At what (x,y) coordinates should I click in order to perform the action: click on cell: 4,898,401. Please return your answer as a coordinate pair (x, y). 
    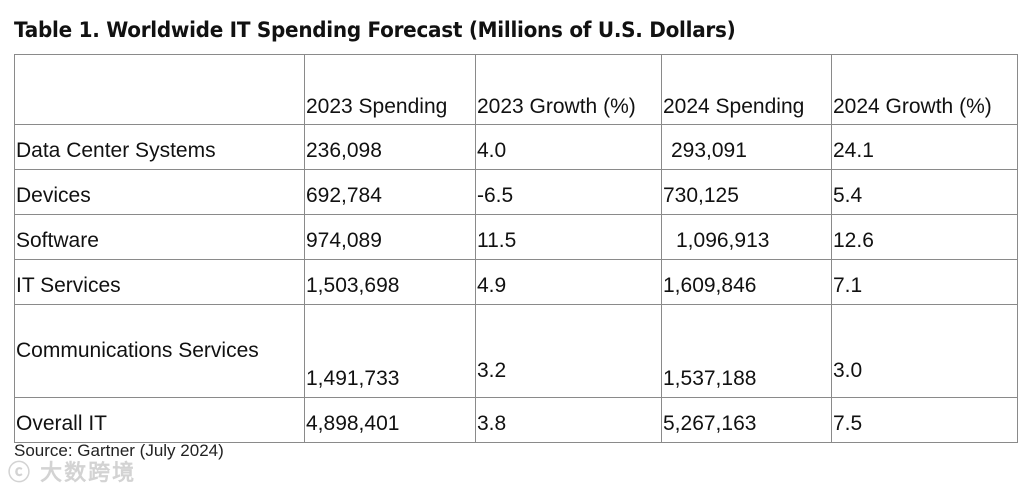
    Looking at the image, I should click on (390, 420).